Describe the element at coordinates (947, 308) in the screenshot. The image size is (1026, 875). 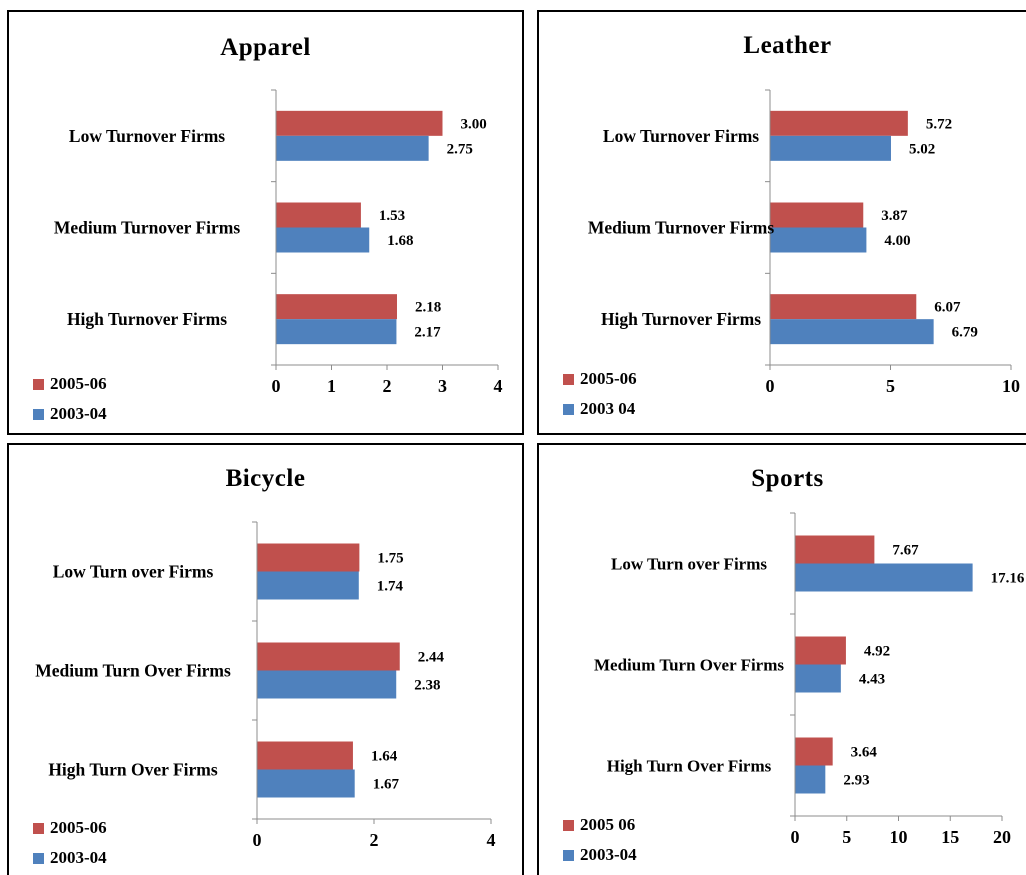
I see `data-label: 6.07` at that location.